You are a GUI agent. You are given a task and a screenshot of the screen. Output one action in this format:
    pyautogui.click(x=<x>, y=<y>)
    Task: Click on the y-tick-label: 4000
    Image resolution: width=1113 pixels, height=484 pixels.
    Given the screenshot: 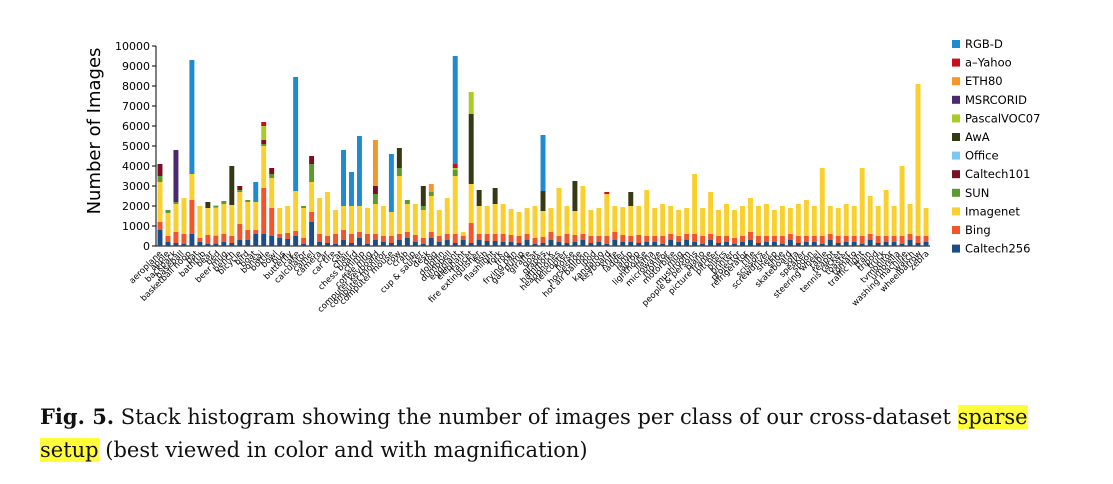 What is the action you would take?
    pyautogui.click(x=136, y=166)
    